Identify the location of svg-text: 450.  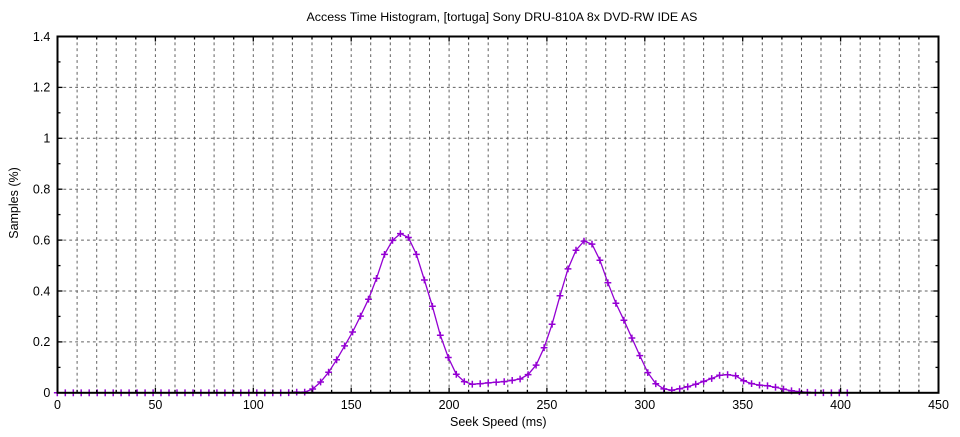
(938, 405).